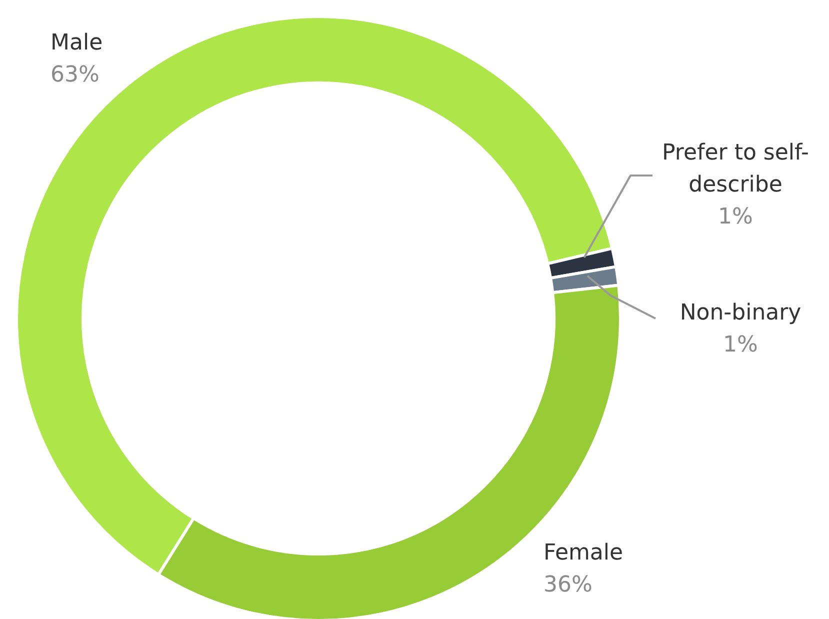  I want to click on data-label: 63%, so click(75, 75).